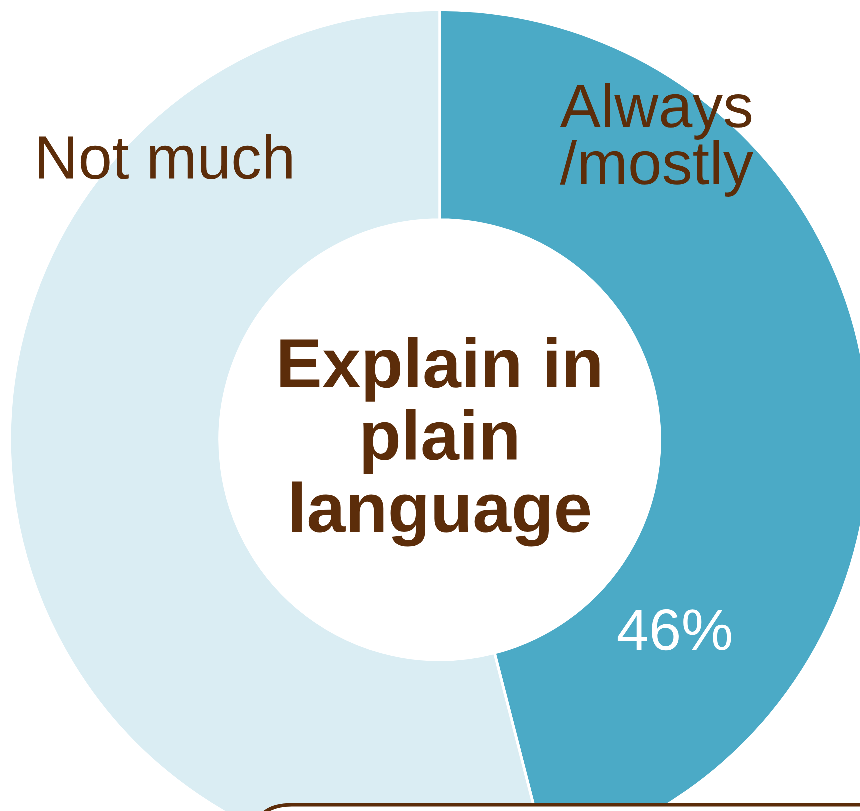 Image resolution: width=860 pixels, height=811 pixels. What do you see at coordinates (165, 157) in the screenshot?
I see `slice-label: Not much` at bounding box center [165, 157].